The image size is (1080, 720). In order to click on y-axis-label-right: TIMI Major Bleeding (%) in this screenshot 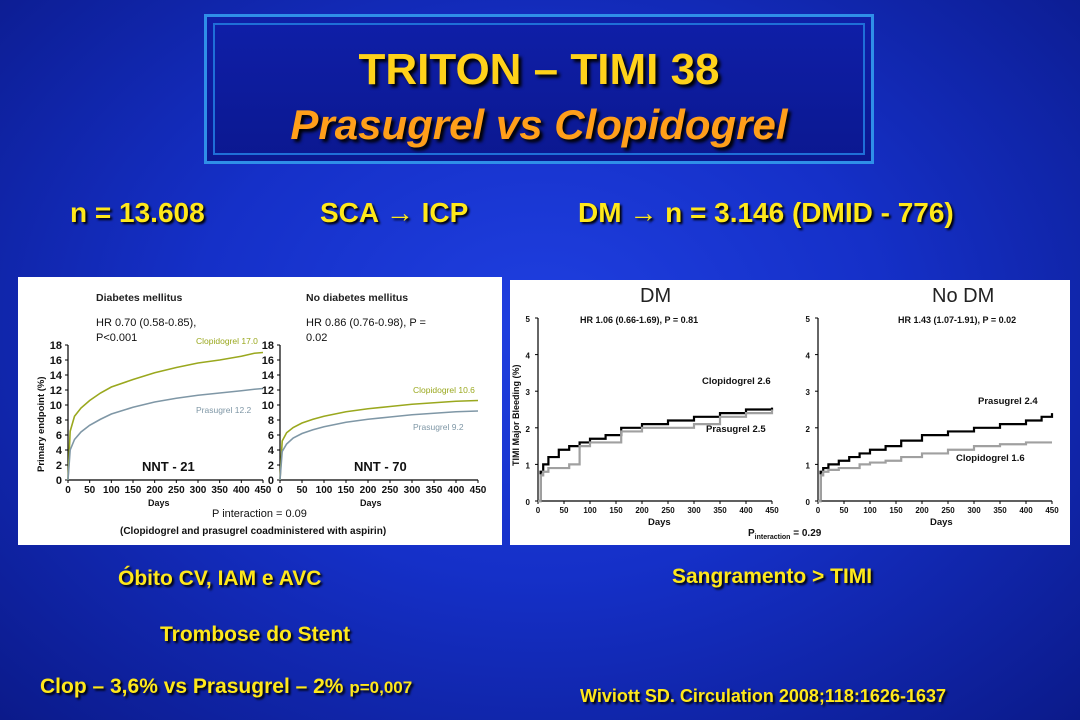, I will do `click(516, 415)`.